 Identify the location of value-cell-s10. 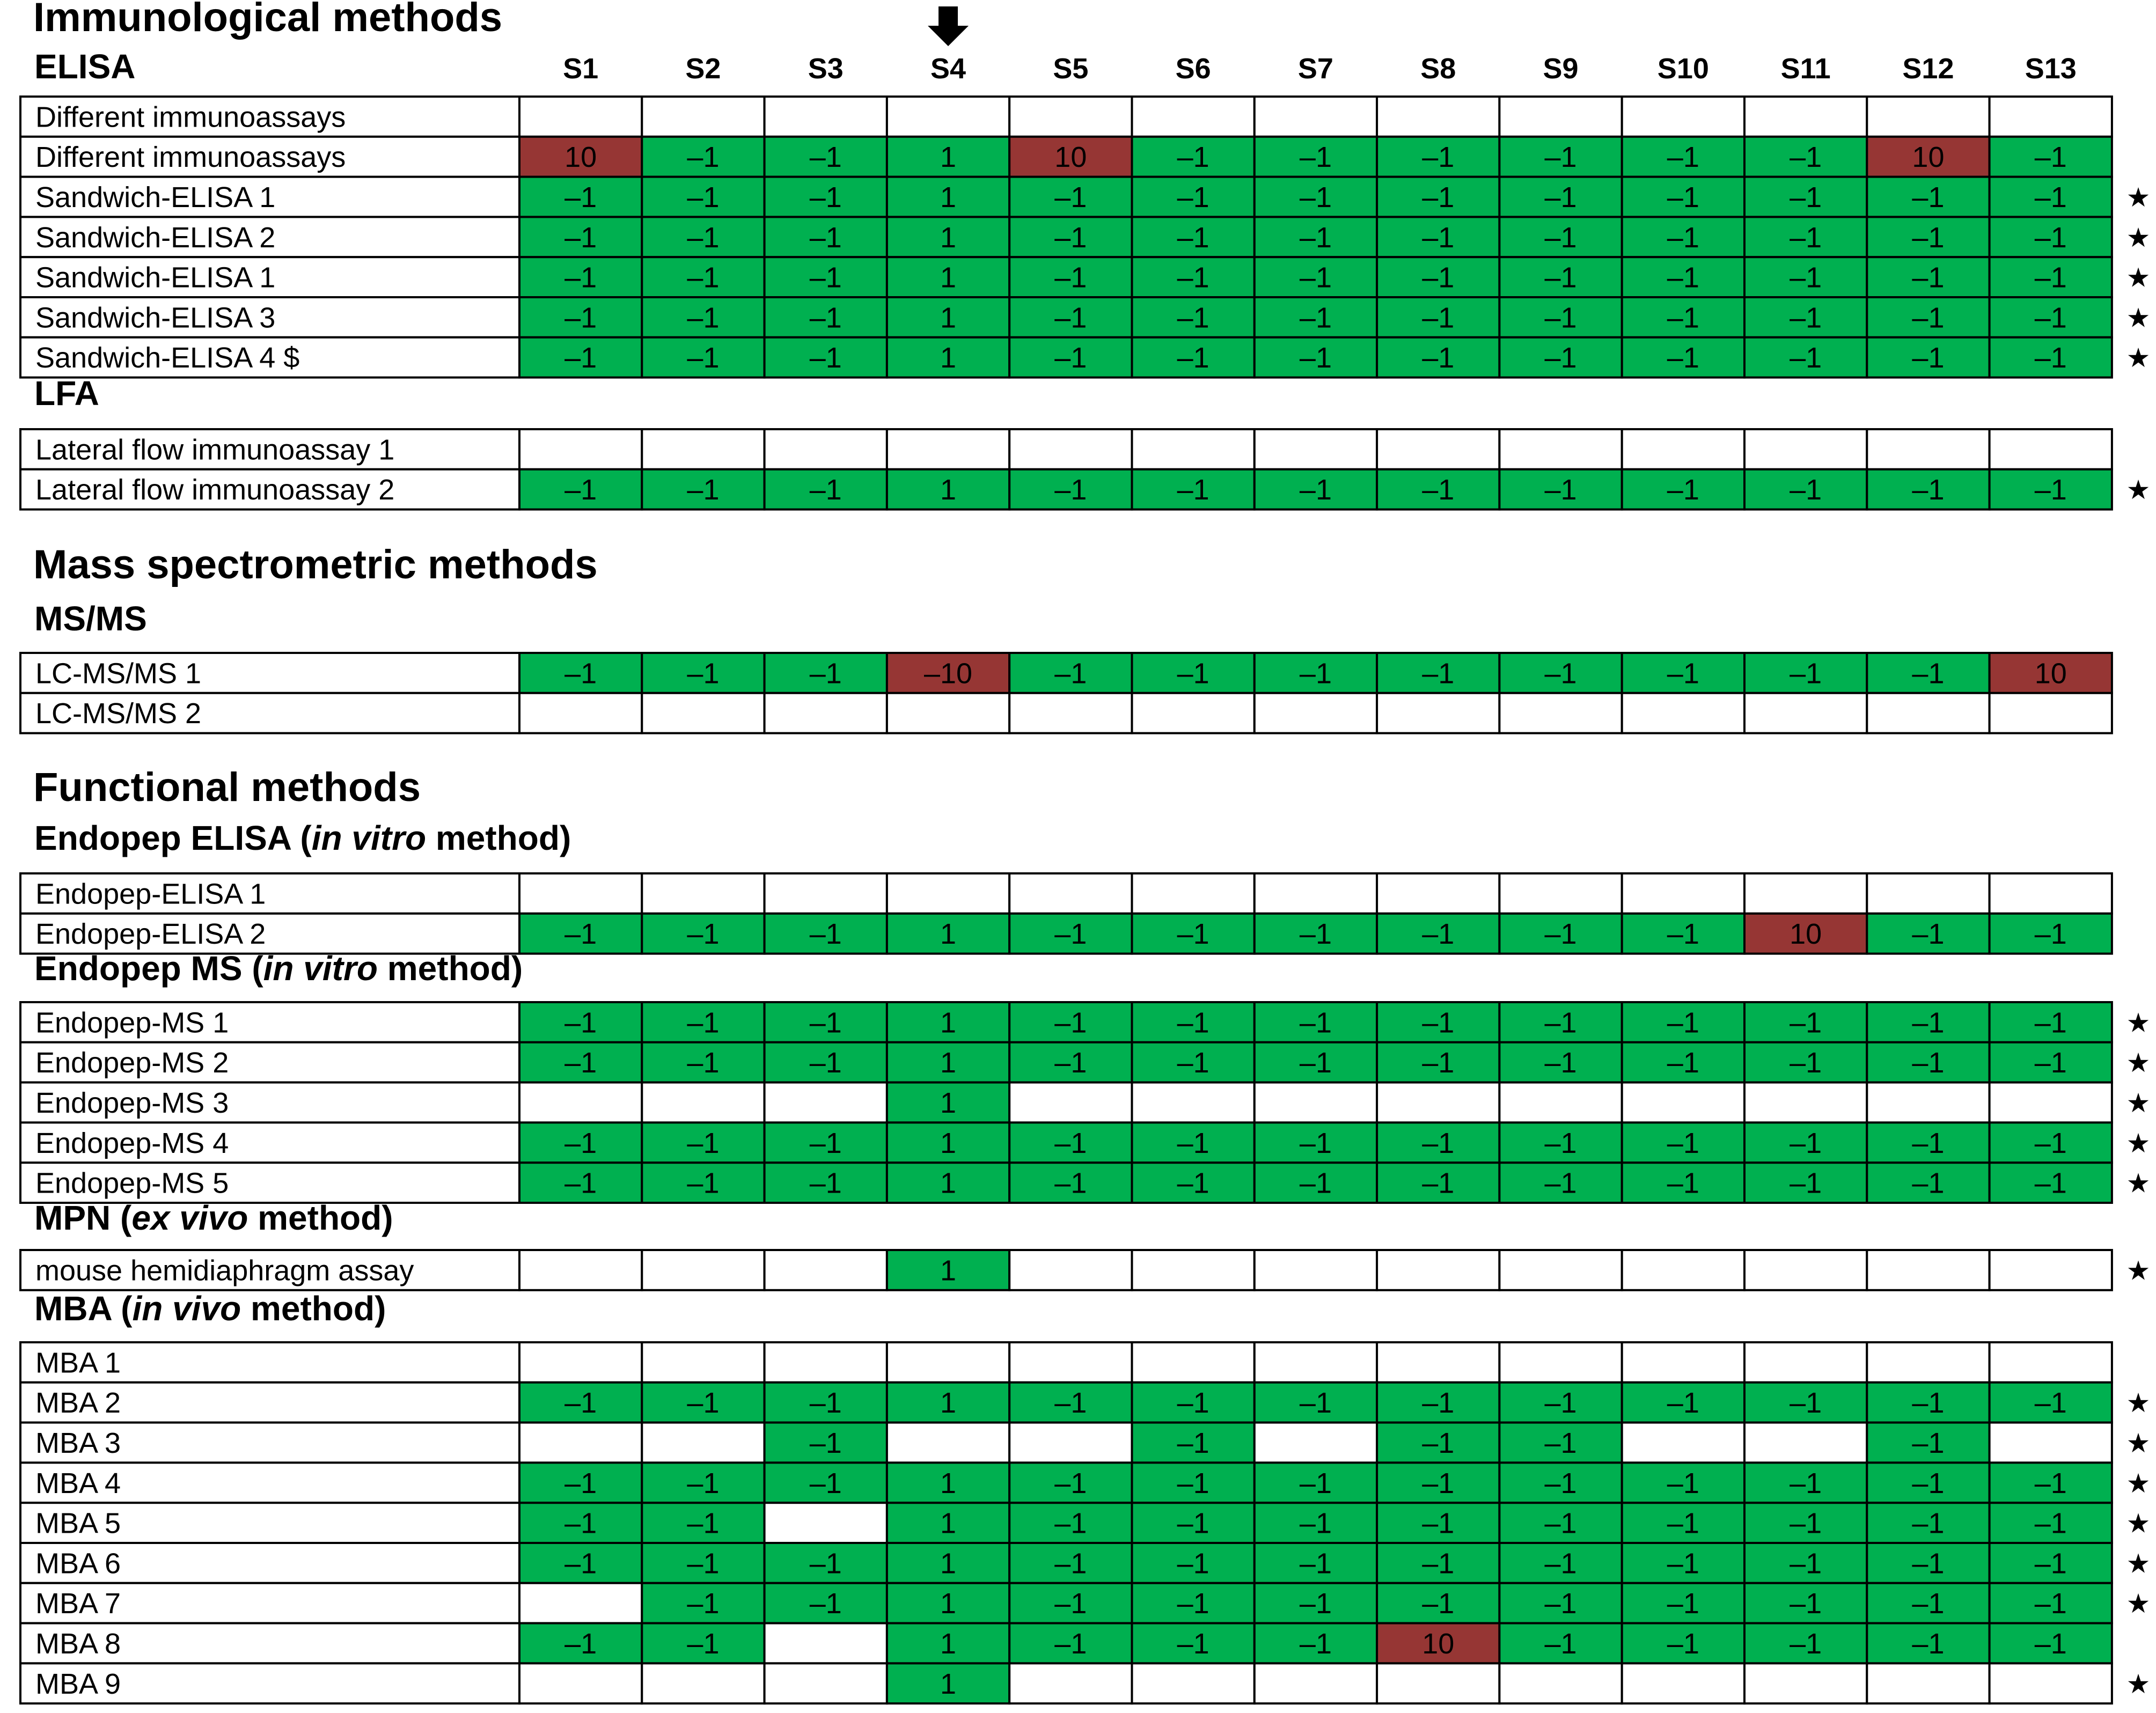
(1683, 1102).